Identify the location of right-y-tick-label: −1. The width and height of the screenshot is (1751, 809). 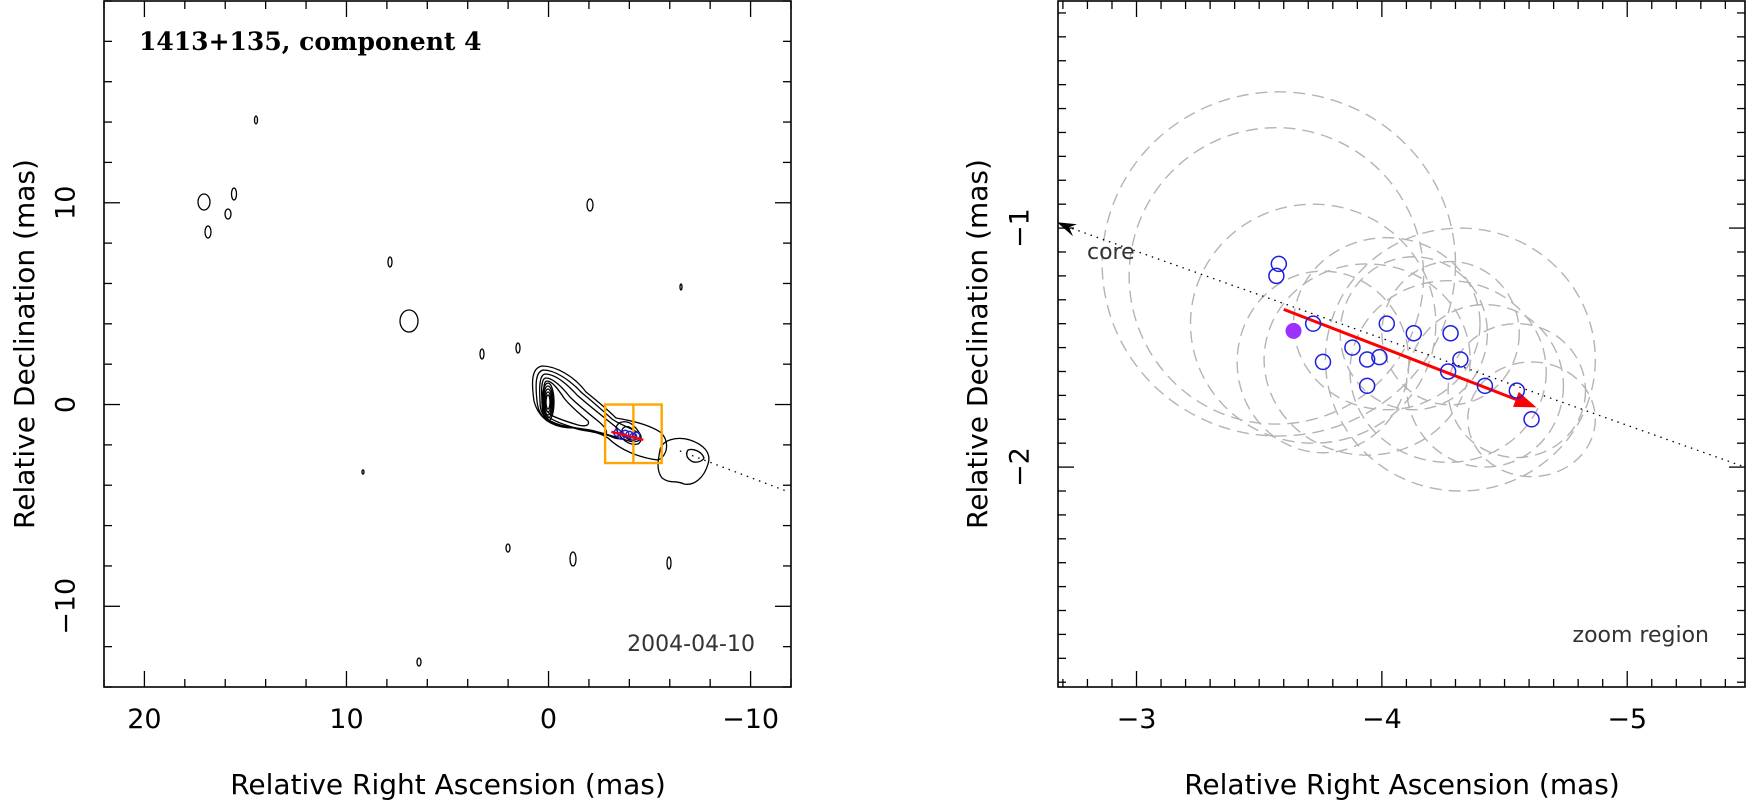
(1020, 228).